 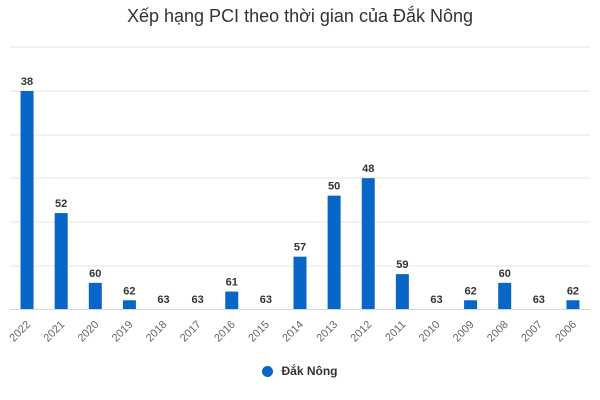 I want to click on data-label-2014: 57, so click(x=300, y=248).